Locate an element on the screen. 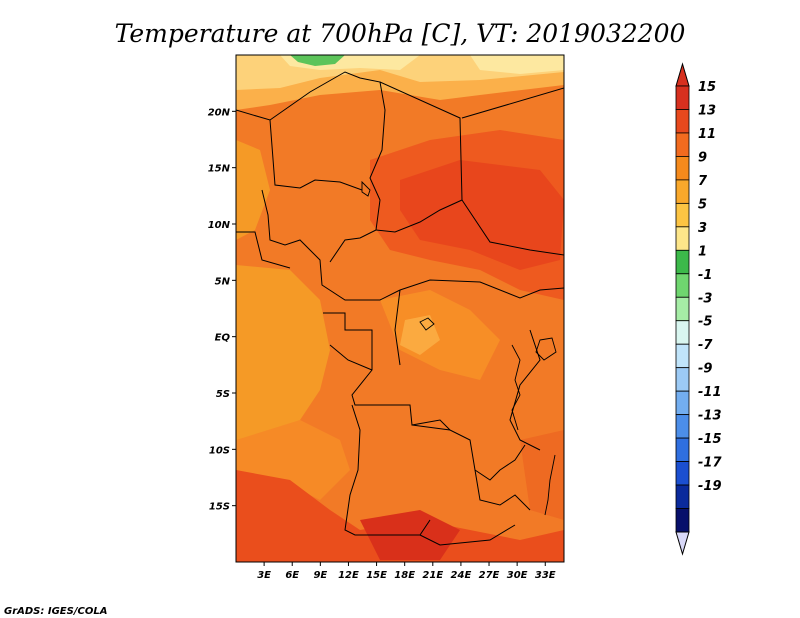  y-tick-label: 5N is located at coordinates (223, 281).